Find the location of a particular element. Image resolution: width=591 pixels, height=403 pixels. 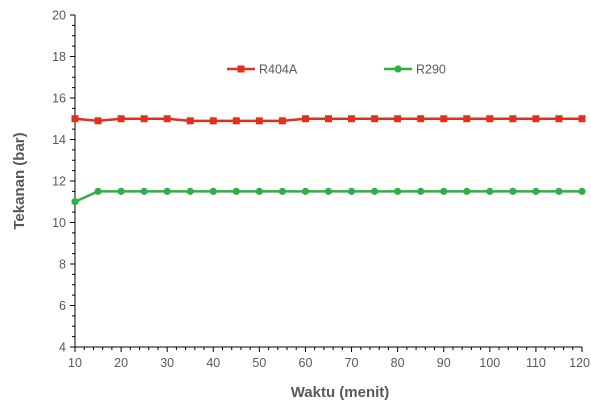

legend-label-r404a: R404A is located at coordinates (278, 70).